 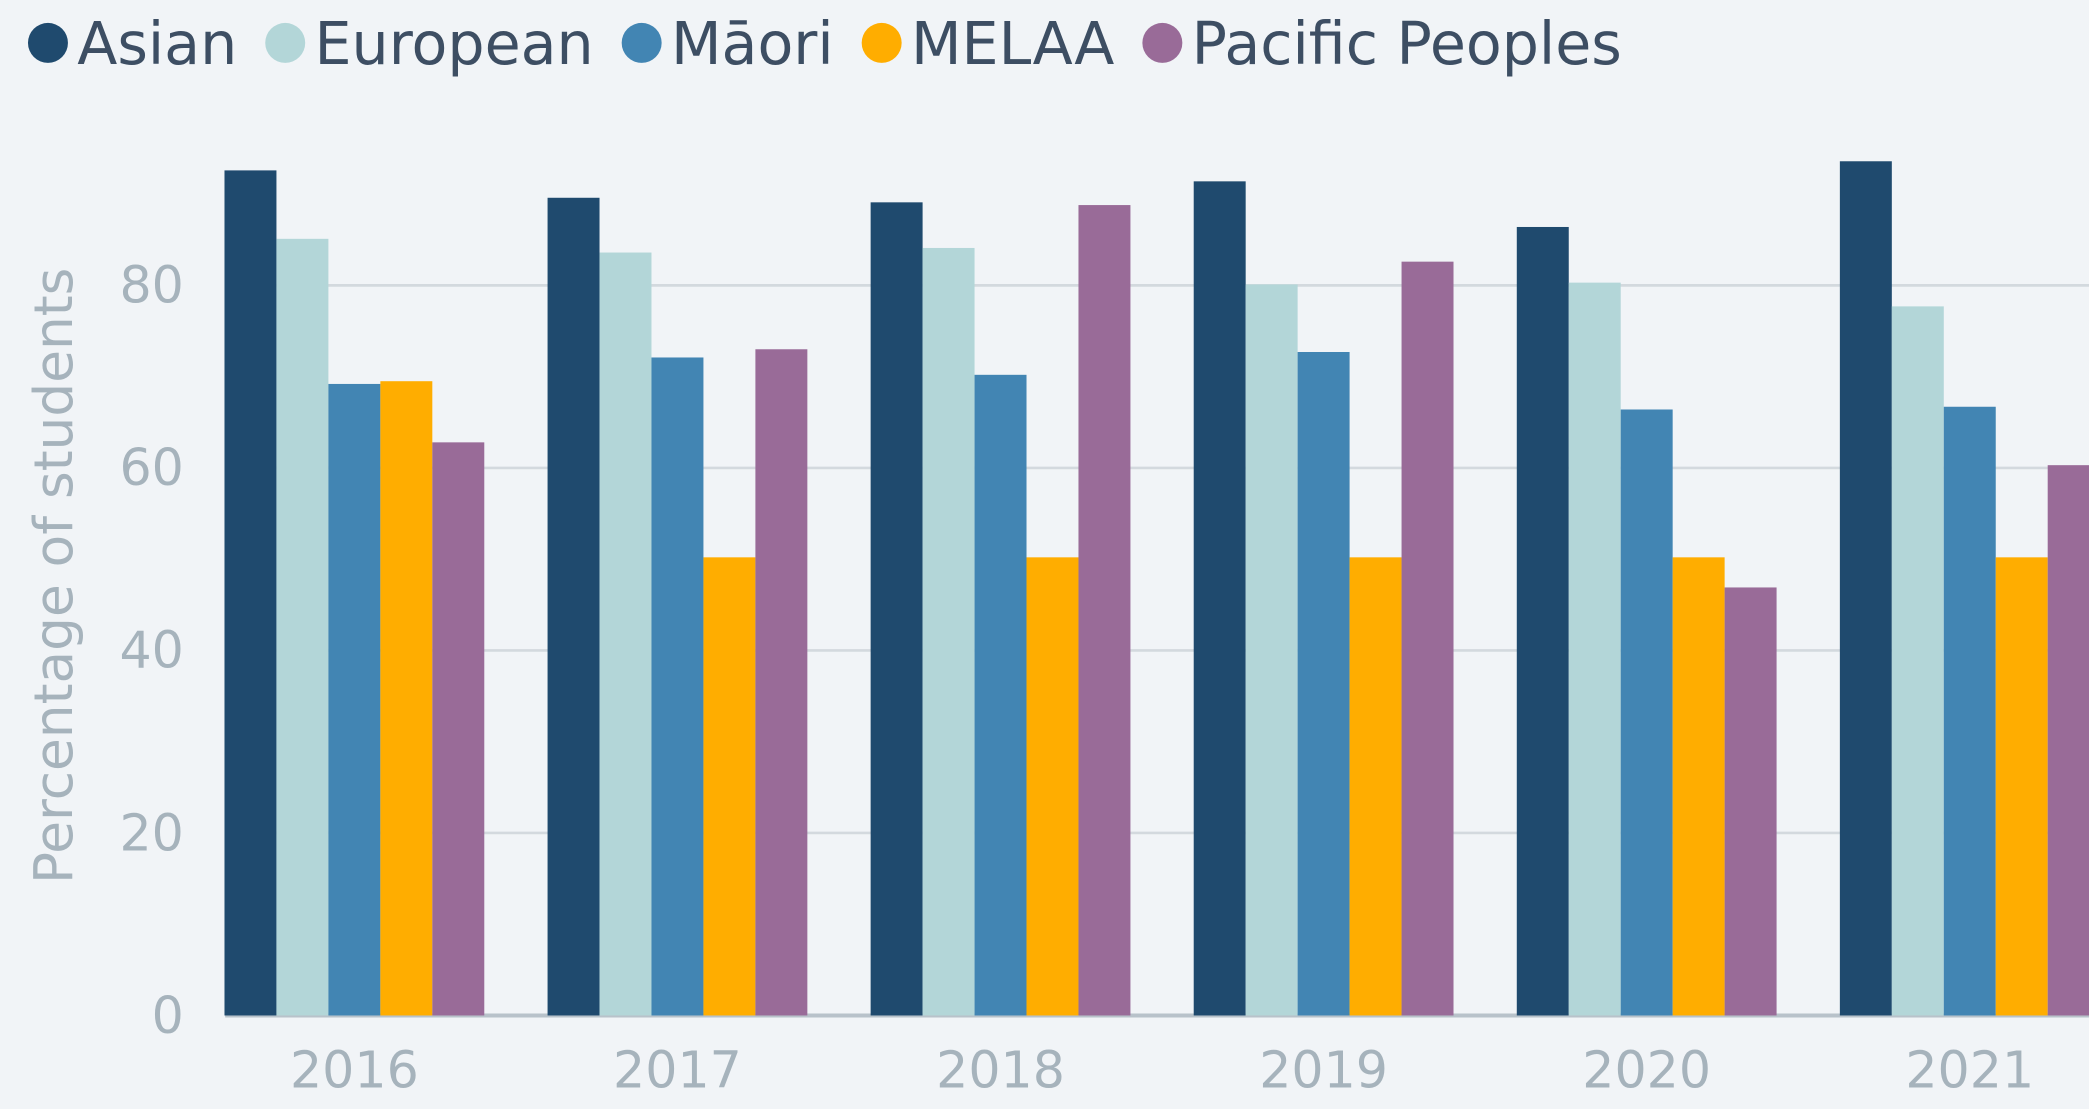 I want to click on y-tick-label: 0, so click(x=168, y=1015).